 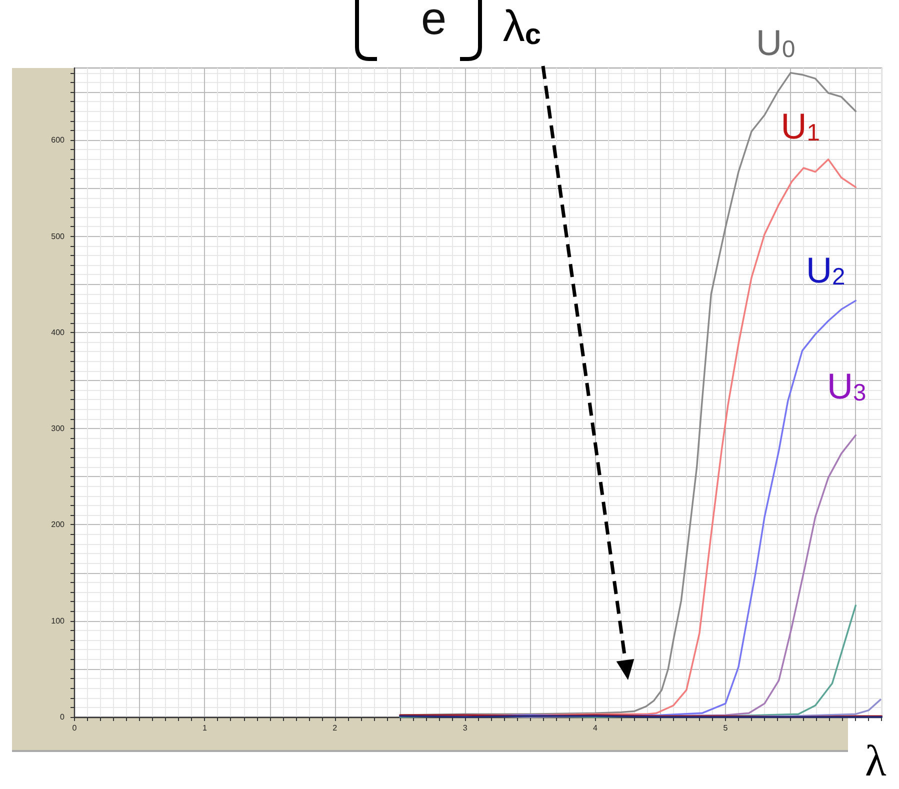 I want to click on y-tick-label: 600, so click(x=58, y=140).